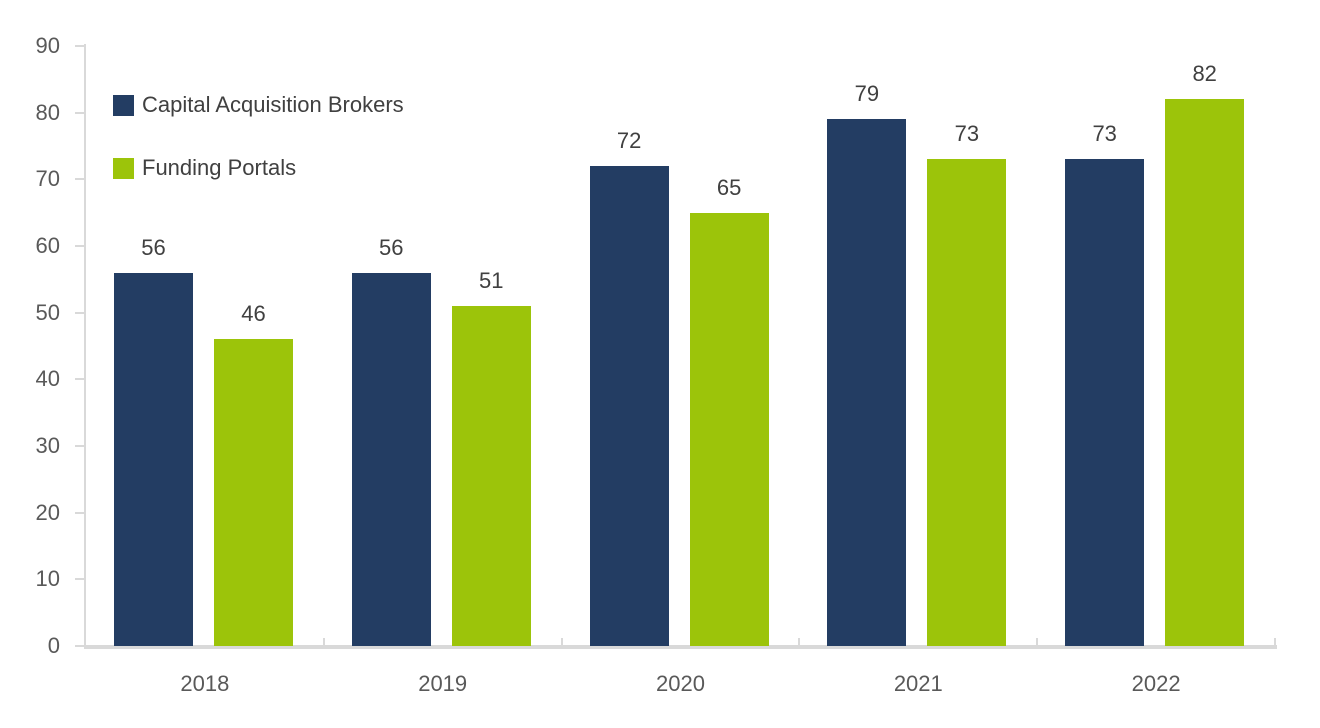 This screenshot has height=728, width=1320. I want to click on x-axis-category-label: 2021, so click(918, 683).